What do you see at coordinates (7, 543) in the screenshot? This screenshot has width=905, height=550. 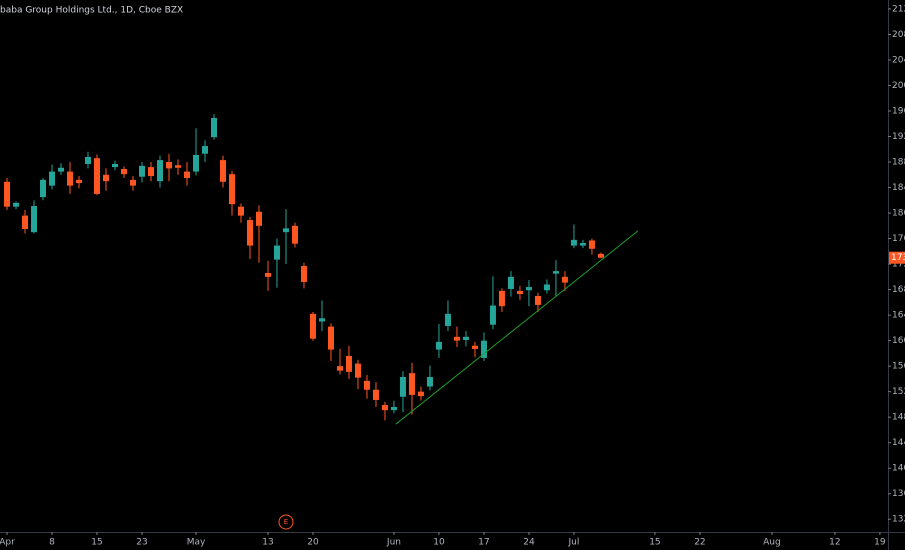 I see `x-tick-label: Apr` at bounding box center [7, 543].